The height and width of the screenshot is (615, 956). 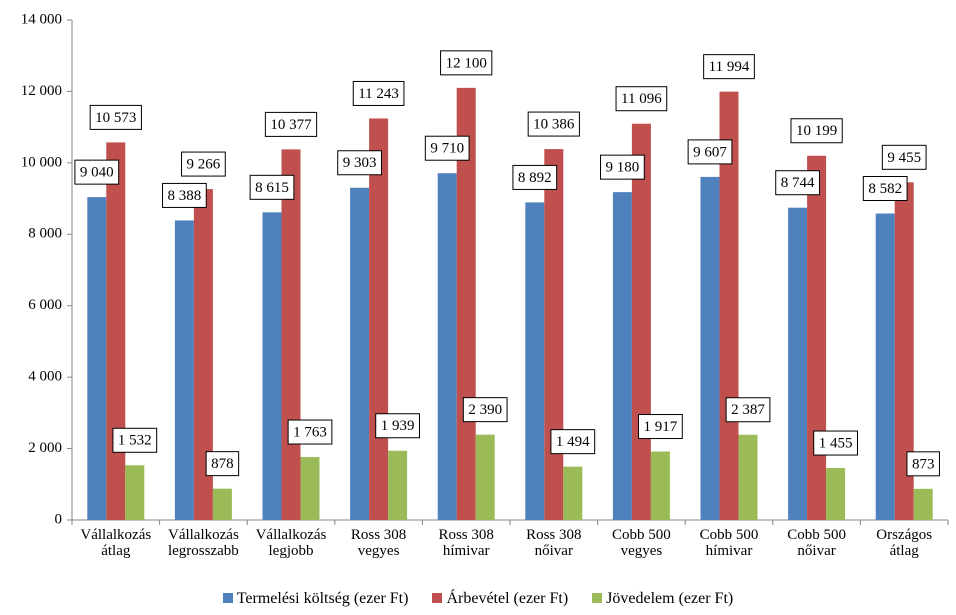 I want to click on value-label: 1 917, so click(x=660, y=427).